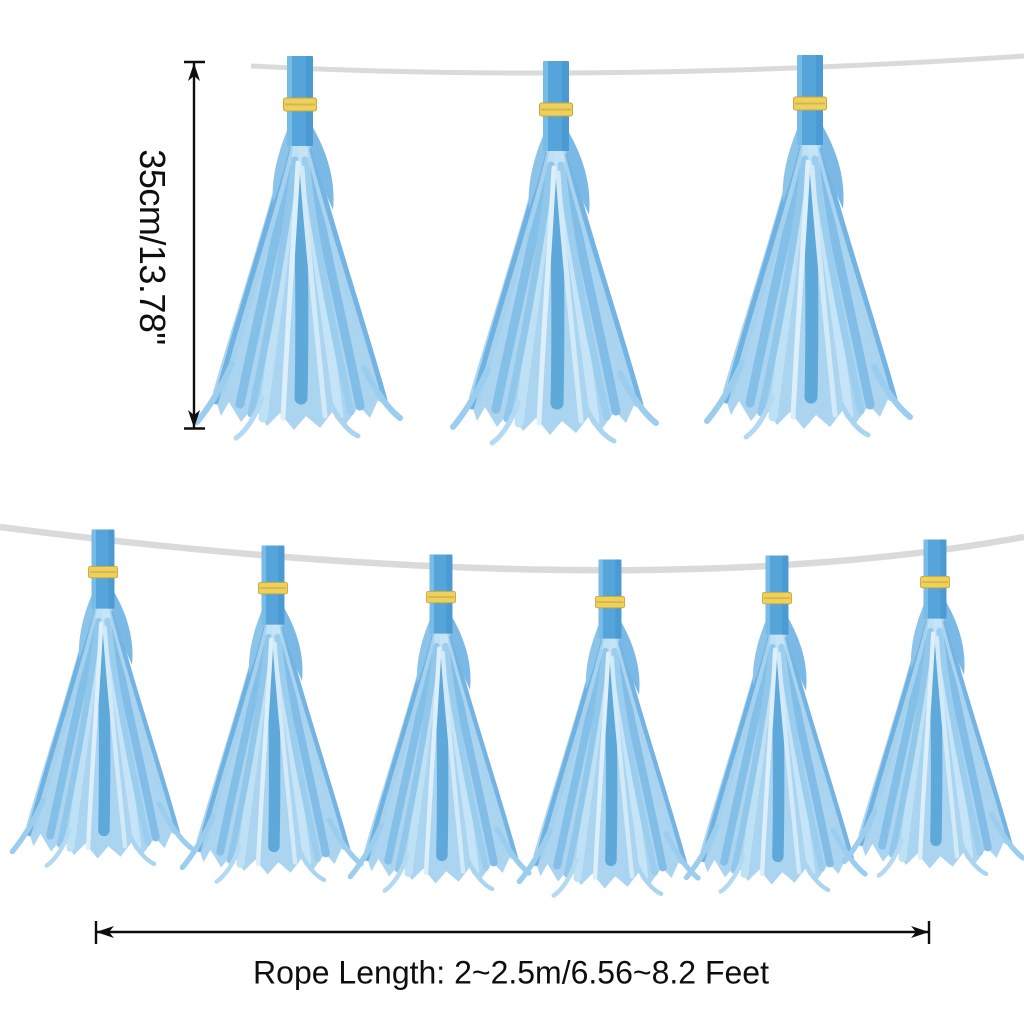 The image size is (1024, 1024). I want to click on bottom-garland-rope, so click(512, 548).